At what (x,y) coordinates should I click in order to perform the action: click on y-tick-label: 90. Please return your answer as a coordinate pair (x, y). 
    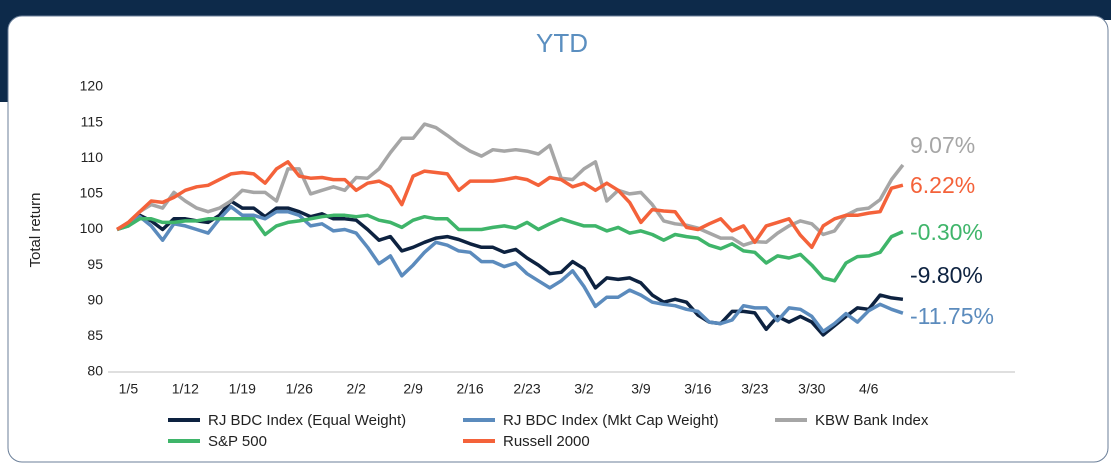
    Looking at the image, I should click on (95, 299).